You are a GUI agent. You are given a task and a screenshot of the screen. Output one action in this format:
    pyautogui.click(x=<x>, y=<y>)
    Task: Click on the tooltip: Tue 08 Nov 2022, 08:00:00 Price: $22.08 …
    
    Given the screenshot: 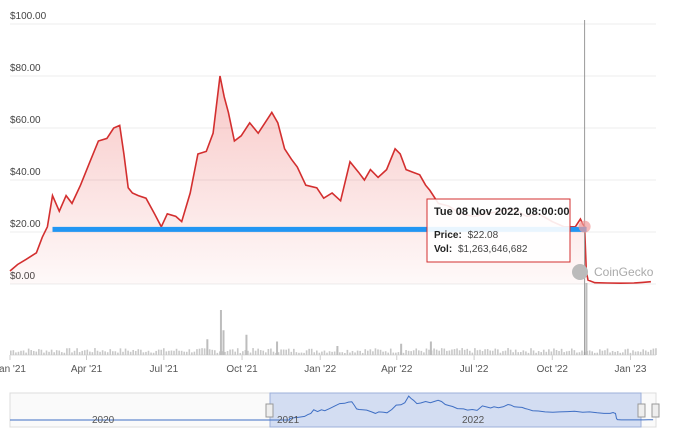 What is the action you would take?
    pyautogui.click(x=498, y=230)
    